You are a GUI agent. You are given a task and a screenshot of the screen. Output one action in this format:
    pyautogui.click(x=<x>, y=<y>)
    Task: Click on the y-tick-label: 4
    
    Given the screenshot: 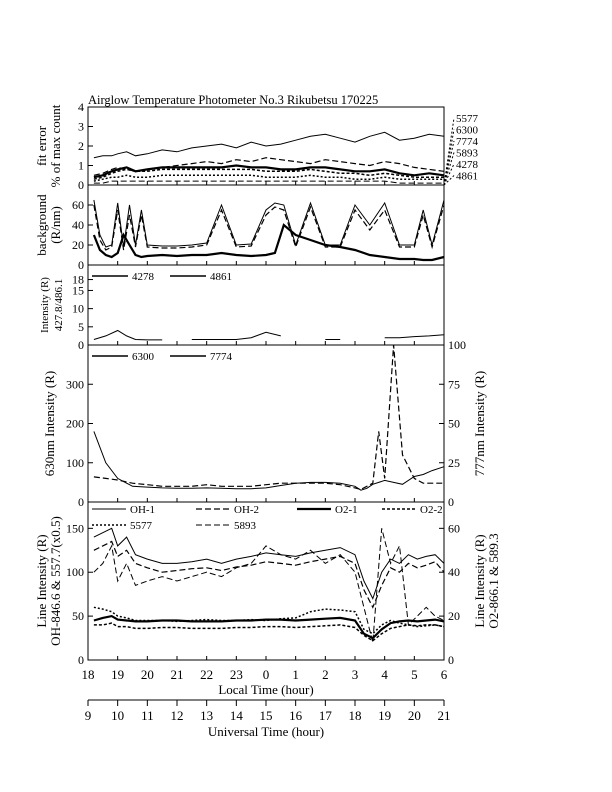 What is the action you would take?
    pyautogui.click(x=81, y=107)
    